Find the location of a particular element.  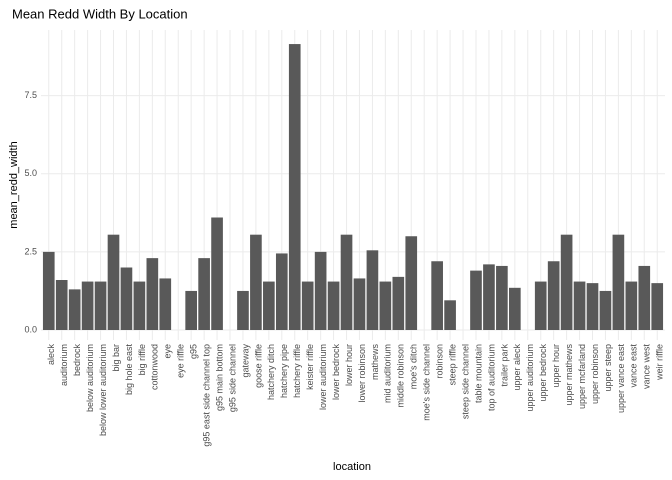

x-tick-label: below auditorium is located at coordinates (90, 378).